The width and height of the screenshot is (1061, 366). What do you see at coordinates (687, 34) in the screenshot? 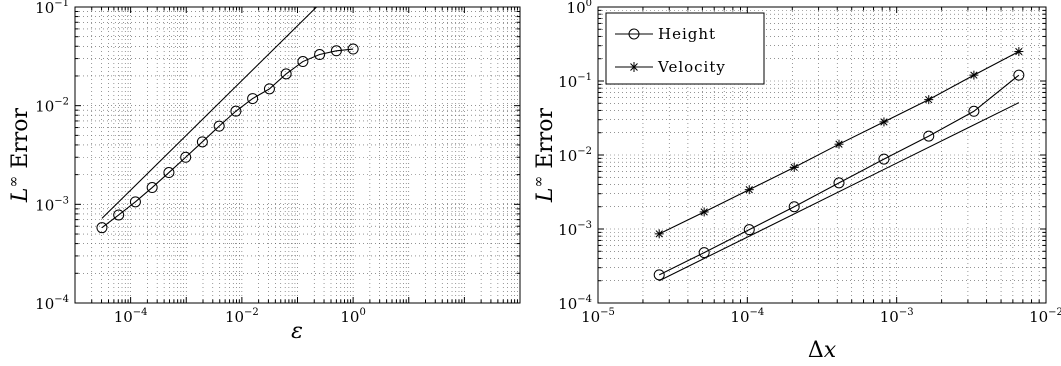
I see `legend-label-height: Height` at bounding box center [687, 34].